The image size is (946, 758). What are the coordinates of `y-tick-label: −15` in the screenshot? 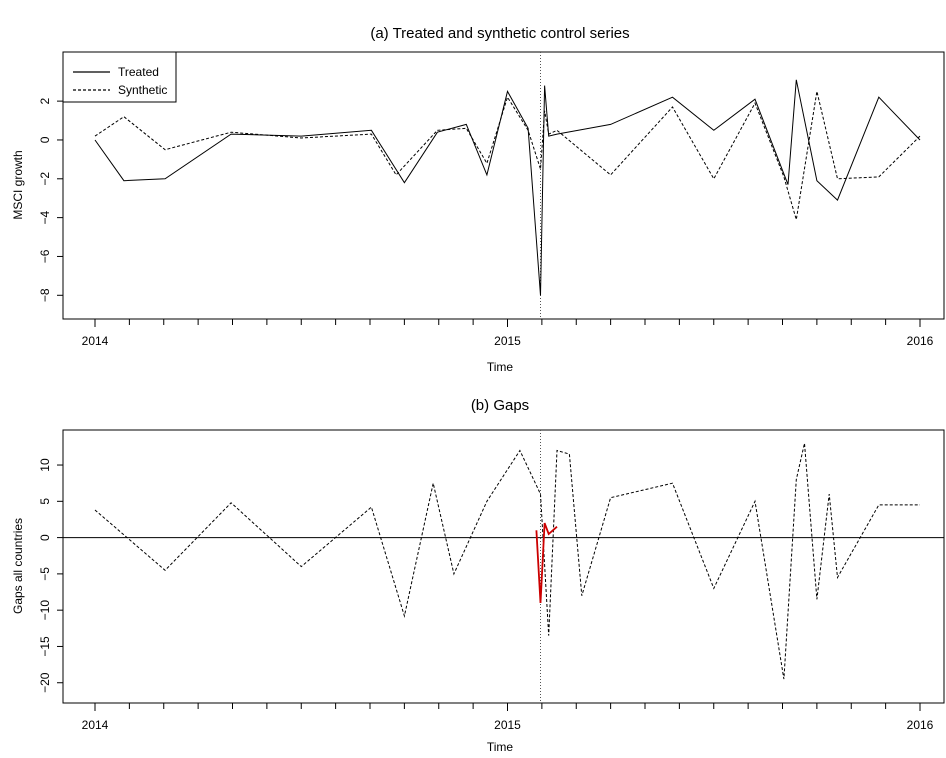 It's located at (45, 646).